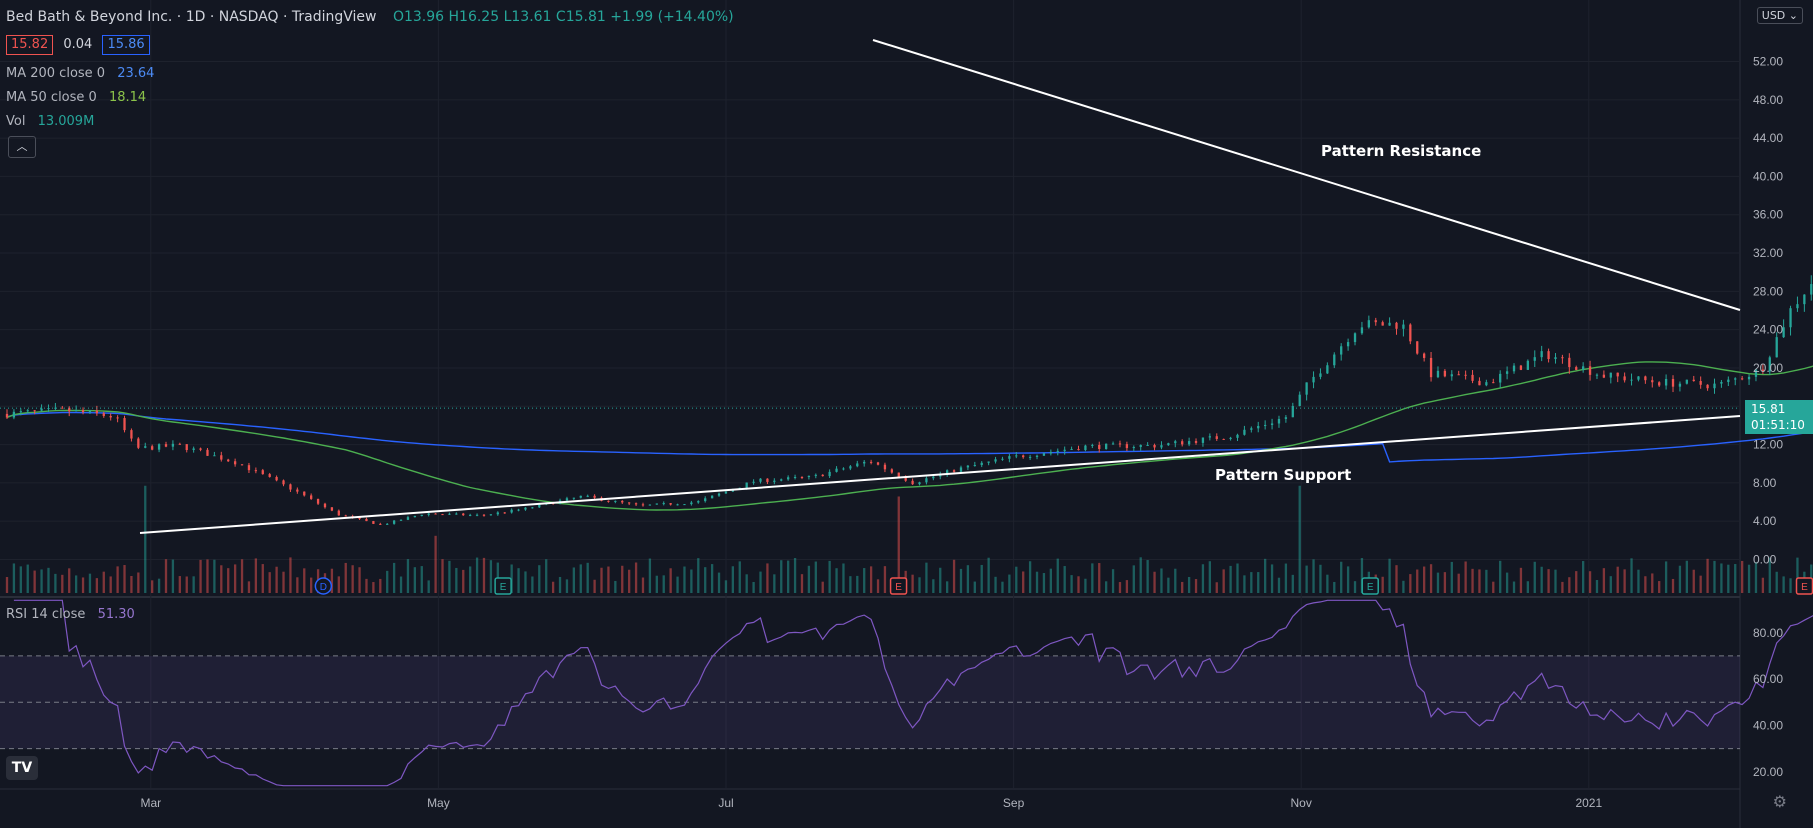  I want to click on volume-legend: Vol 13.009M, so click(50, 121).